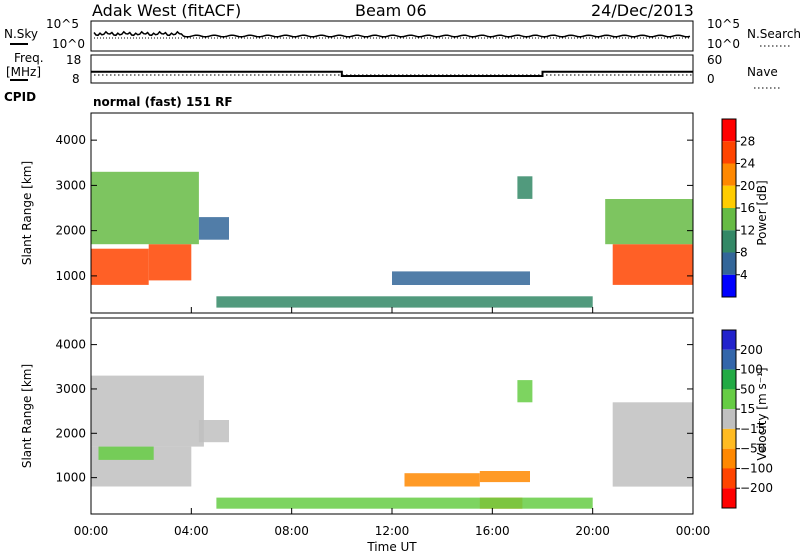 This screenshot has height=554, width=800. Describe the element at coordinates (76, 79) in the screenshot. I see `freq-tick-bottom: 8` at that location.